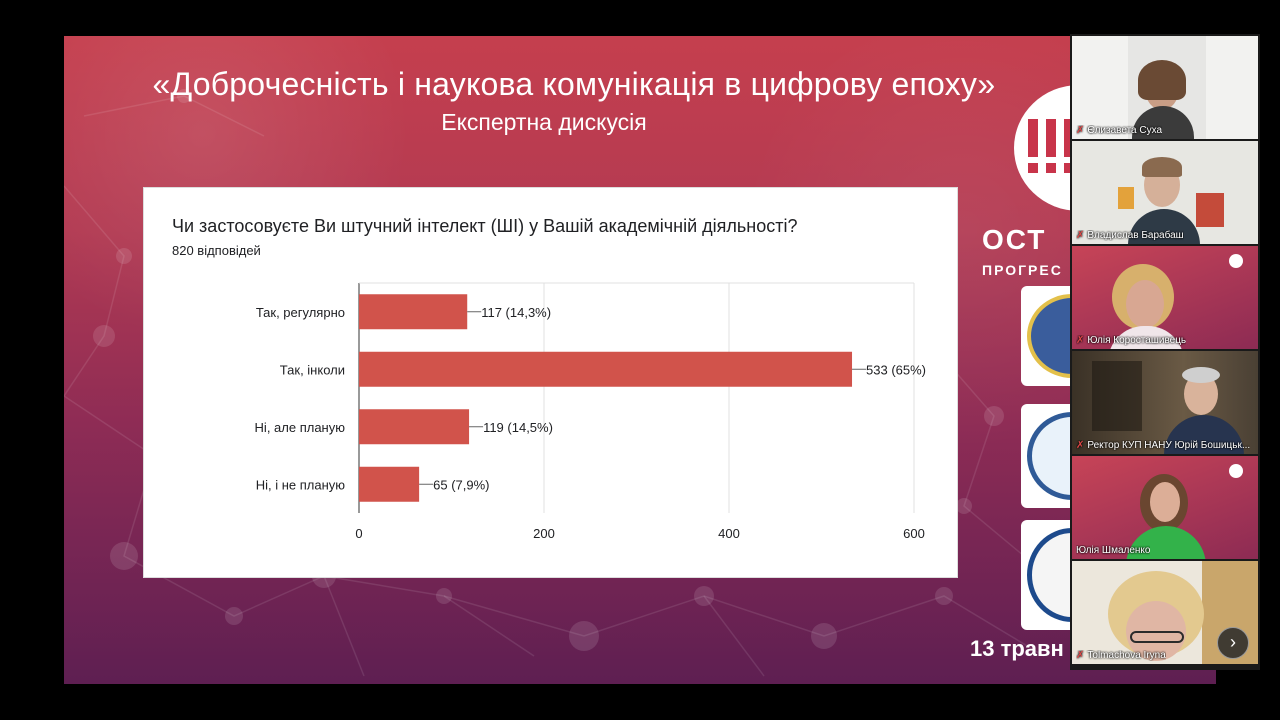 The width and height of the screenshot is (1280, 720). Describe the element at coordinates (301, 484) in the screenshot. I see `y-category-label: Ні, і не планую` at that location.